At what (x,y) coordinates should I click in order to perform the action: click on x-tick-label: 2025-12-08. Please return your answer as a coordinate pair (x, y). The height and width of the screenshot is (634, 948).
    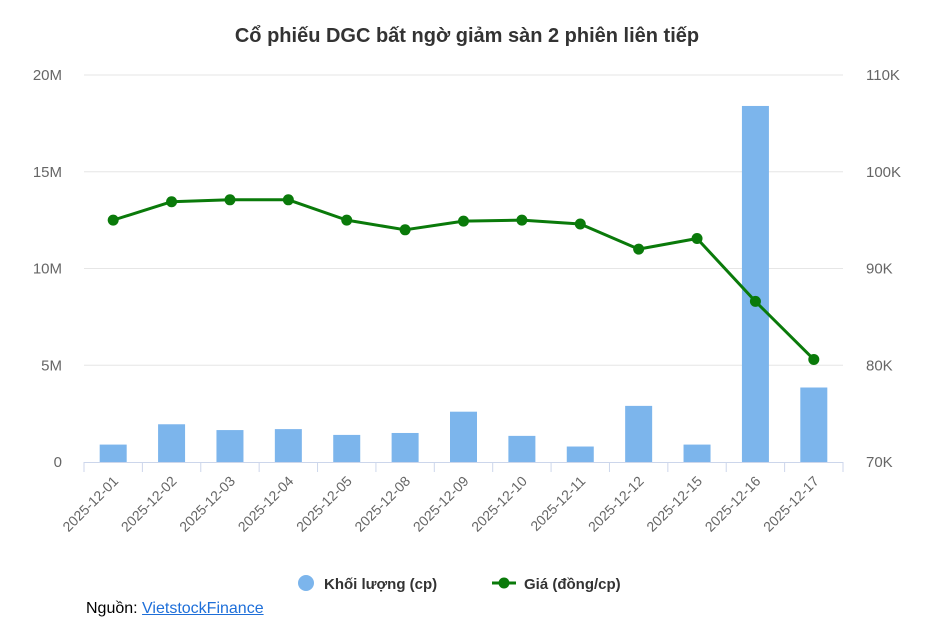
    Looking at the image, I should click on (382, 504).